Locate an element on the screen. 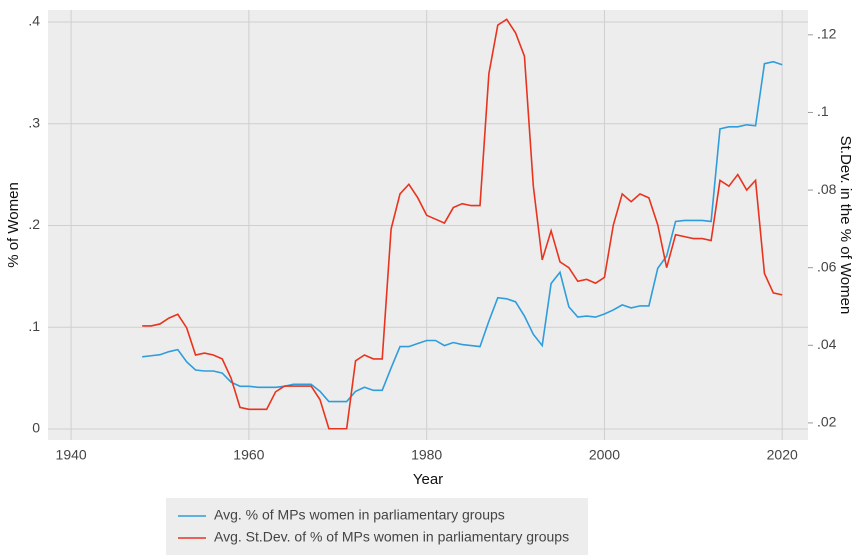 This screenshot has width=855, height=555. y2-tick-label: .04 is located at coordinates (827, 344).